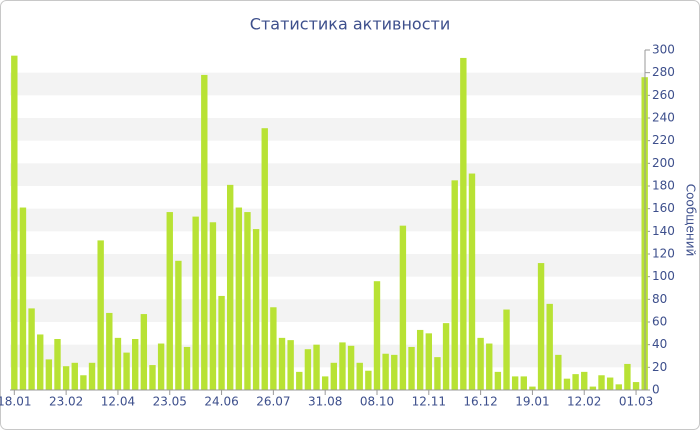 The width and height of the screenshot is (700, 430). Describe the element at coordinates (325, 402) in the screenshot. I see `x-tick-label: 31.08` at that location.